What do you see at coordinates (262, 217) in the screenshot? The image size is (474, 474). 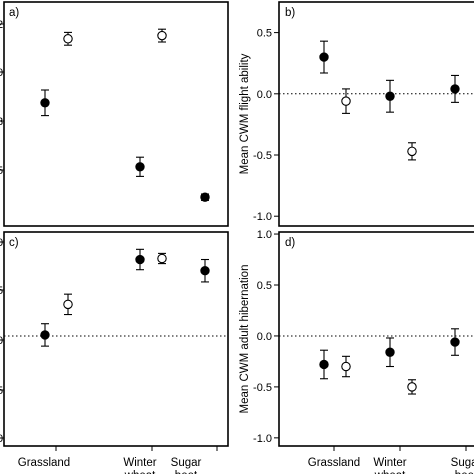 I see `panel-b-ytick-label: -1.0` at bounding box center [262, 217].